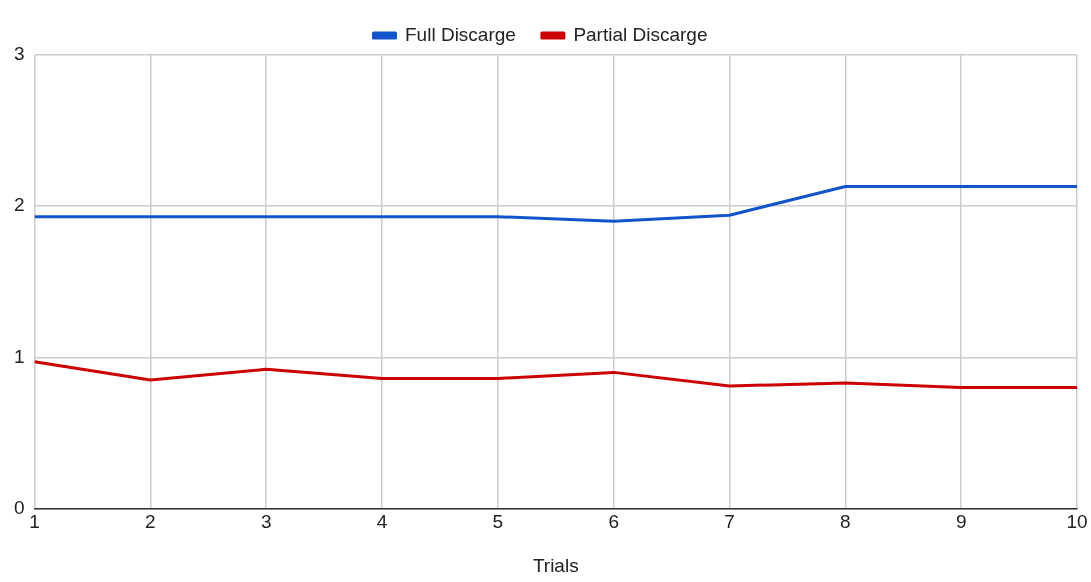  I want to click on x-tick-label: 10, so click(1077, 522).